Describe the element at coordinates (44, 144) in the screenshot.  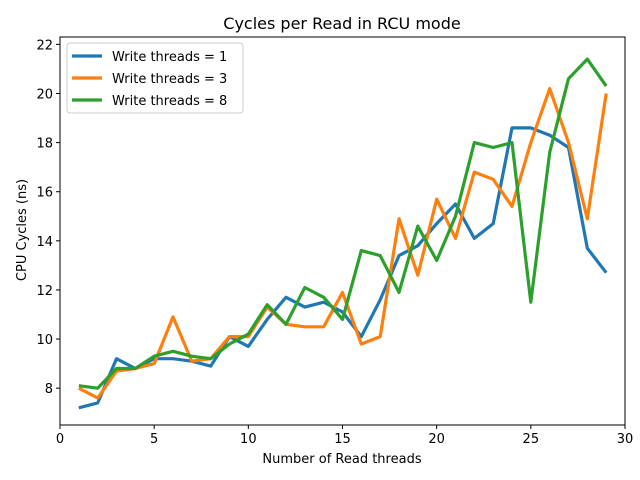
I see `y-tick-label: 18` at that location.